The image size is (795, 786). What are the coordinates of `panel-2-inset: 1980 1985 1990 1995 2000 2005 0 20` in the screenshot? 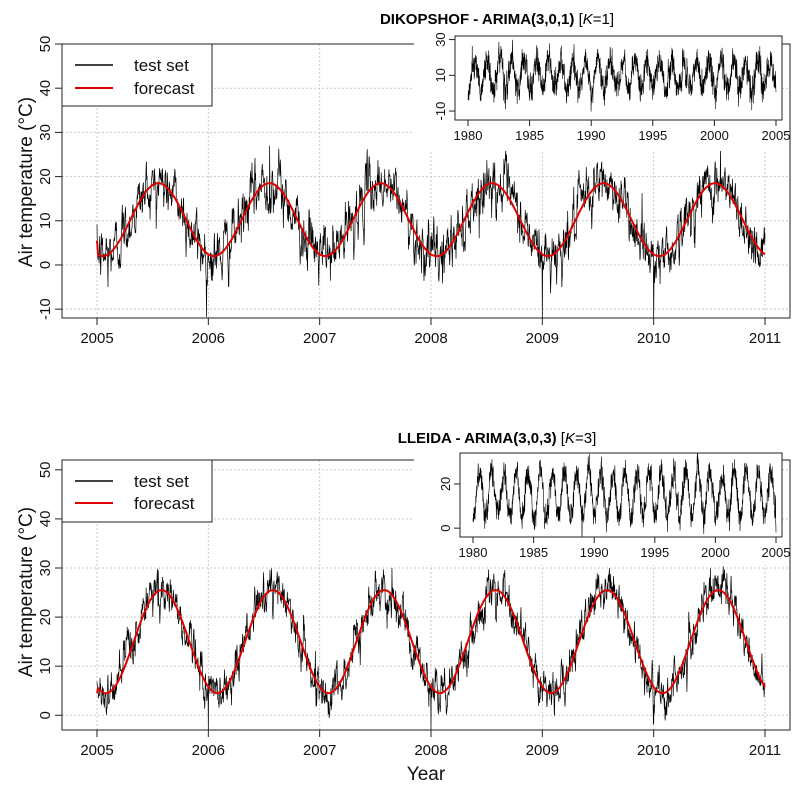 It's located at (602, 506).